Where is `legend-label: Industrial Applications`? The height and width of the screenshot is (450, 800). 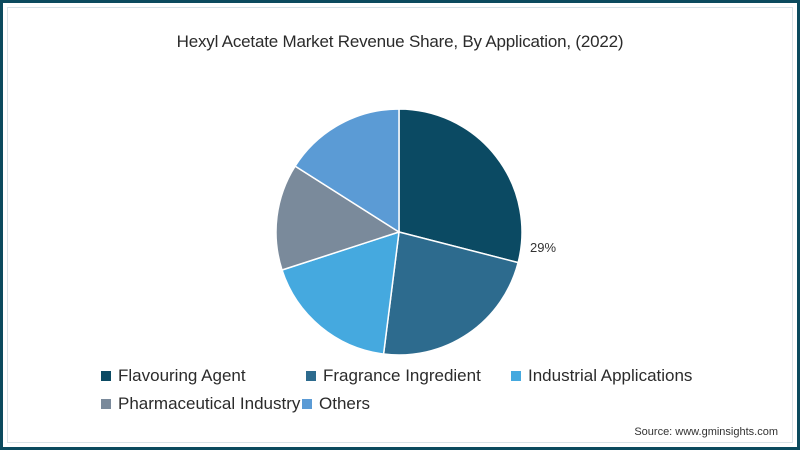
legend-label: Industrial Applications is located at coordinates (610, 375).